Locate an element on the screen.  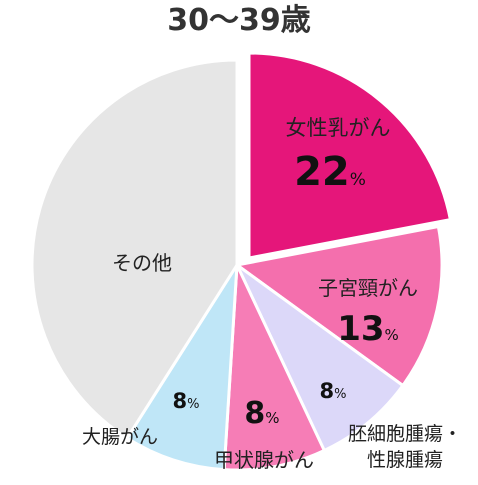
slice-value-label: 13% is located at coordinates (368, 329).